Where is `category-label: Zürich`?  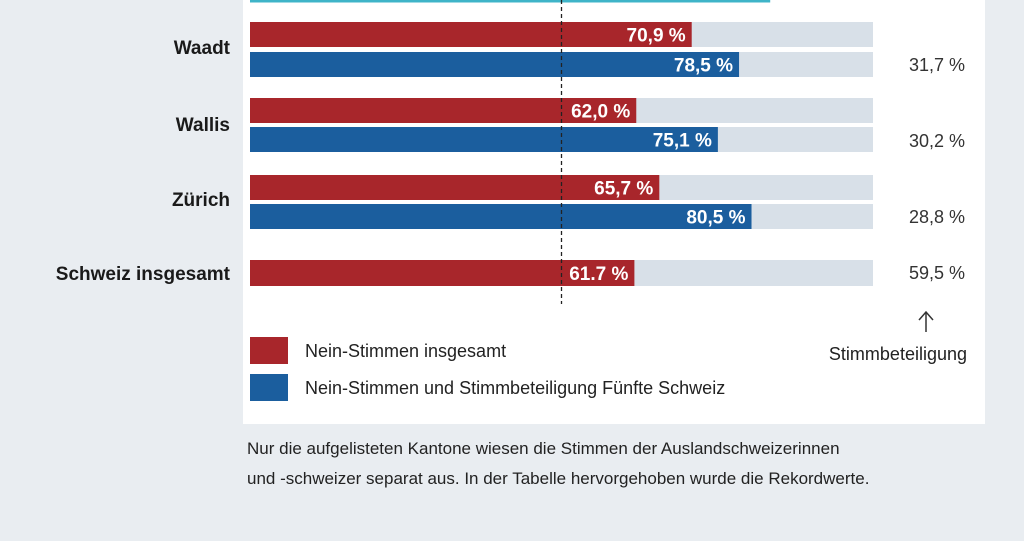 category-label: Zürich is located at coordinates (201, 200).